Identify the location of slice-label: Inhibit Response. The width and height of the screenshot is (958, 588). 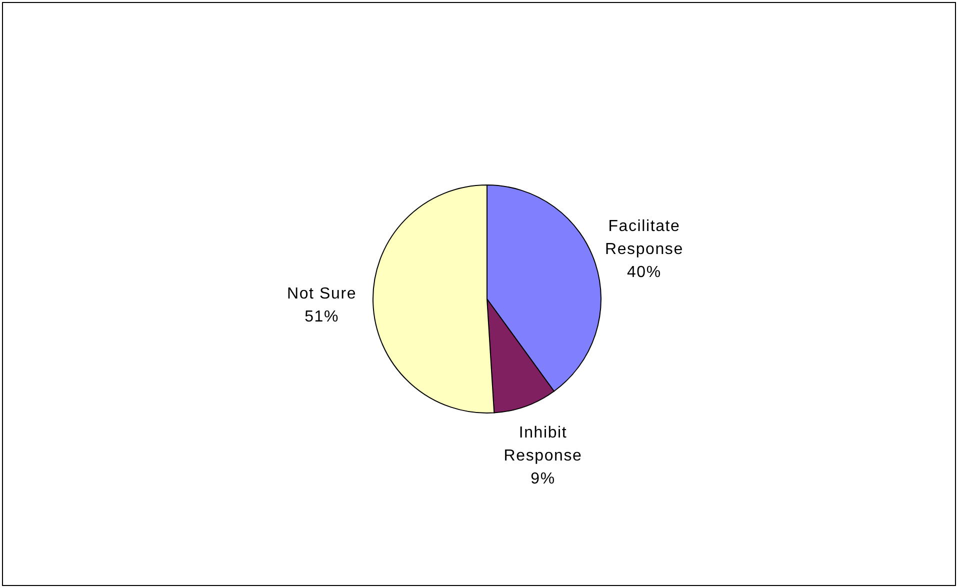
(543, 444).